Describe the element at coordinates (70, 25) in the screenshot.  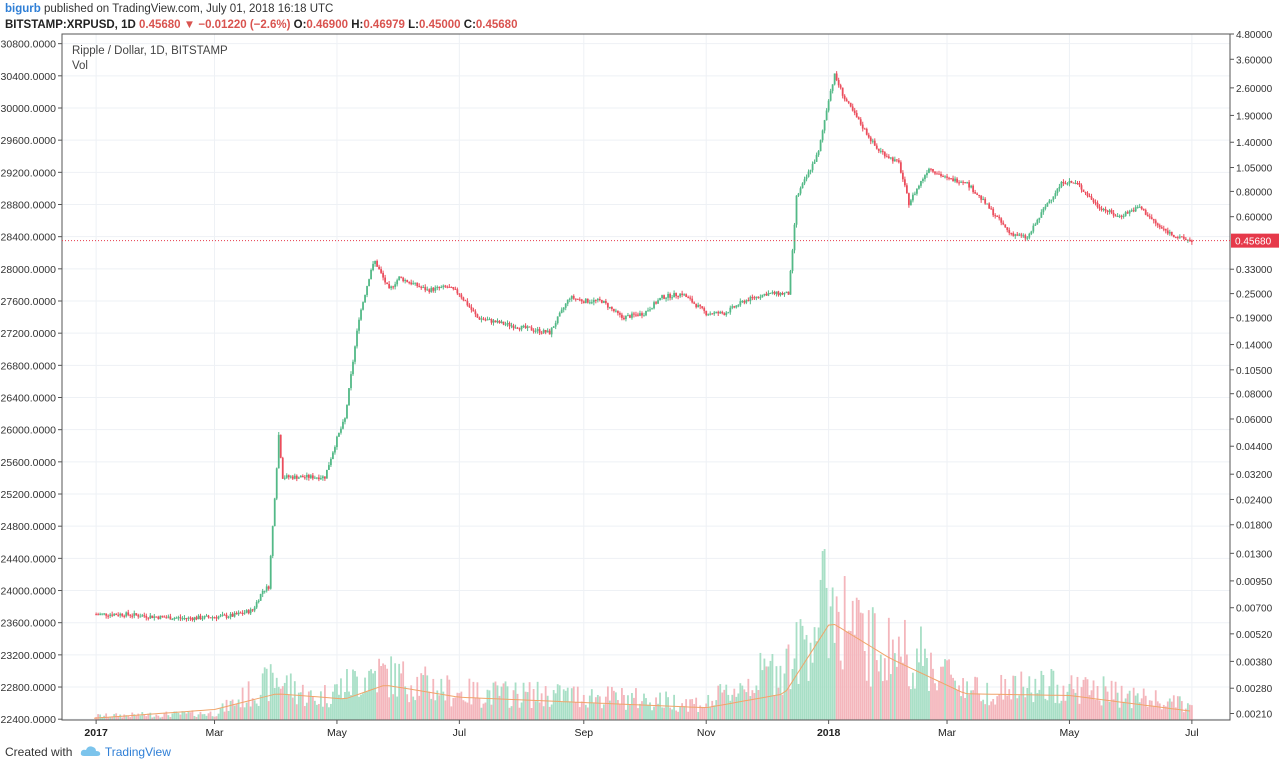
I see `symbol-label: BITSTAMP:XRPUSD, 1D` at that location.